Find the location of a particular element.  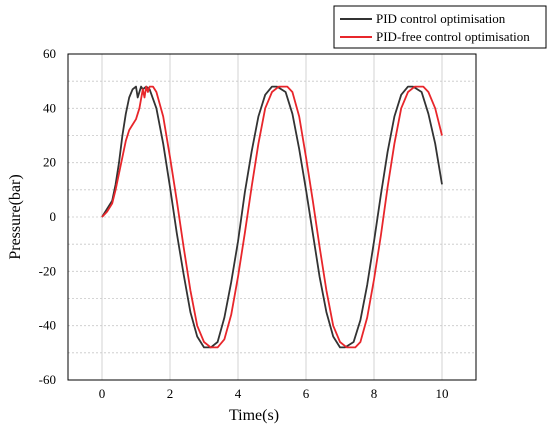

y-tick-label: -40 is located at coordinates (47, 325).